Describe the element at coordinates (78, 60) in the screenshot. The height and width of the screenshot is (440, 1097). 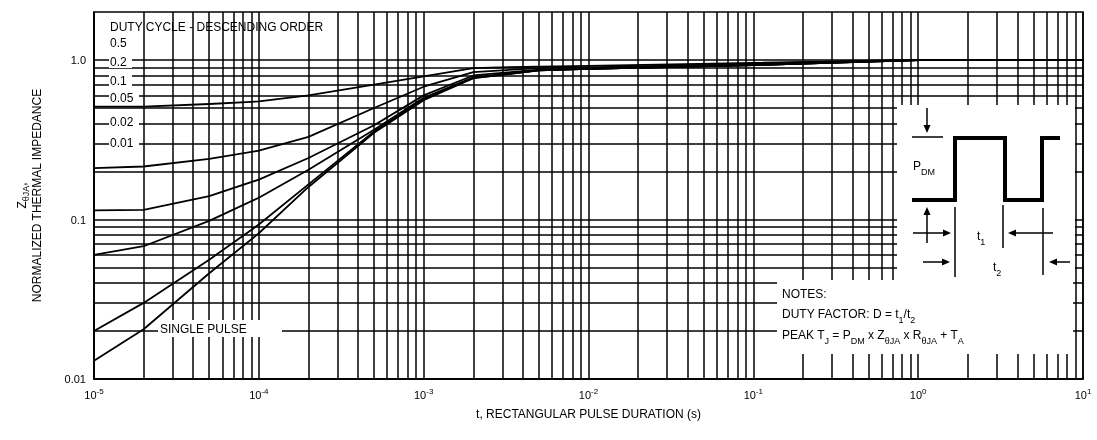
I see `y-tick-label: 1.0` at that location.